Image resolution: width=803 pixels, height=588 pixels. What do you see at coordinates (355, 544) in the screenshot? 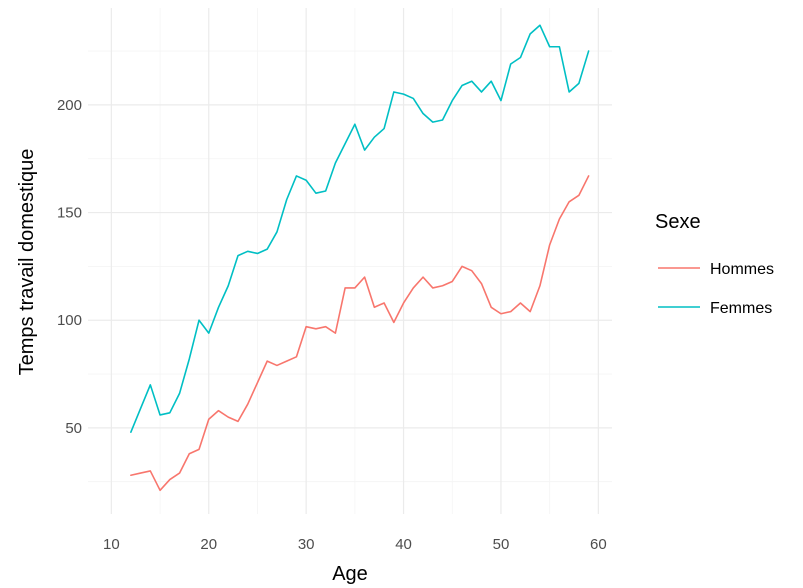
I see `x-axis-ticks: 10 20 30 40 50 60` at bounding box center [355, 544].